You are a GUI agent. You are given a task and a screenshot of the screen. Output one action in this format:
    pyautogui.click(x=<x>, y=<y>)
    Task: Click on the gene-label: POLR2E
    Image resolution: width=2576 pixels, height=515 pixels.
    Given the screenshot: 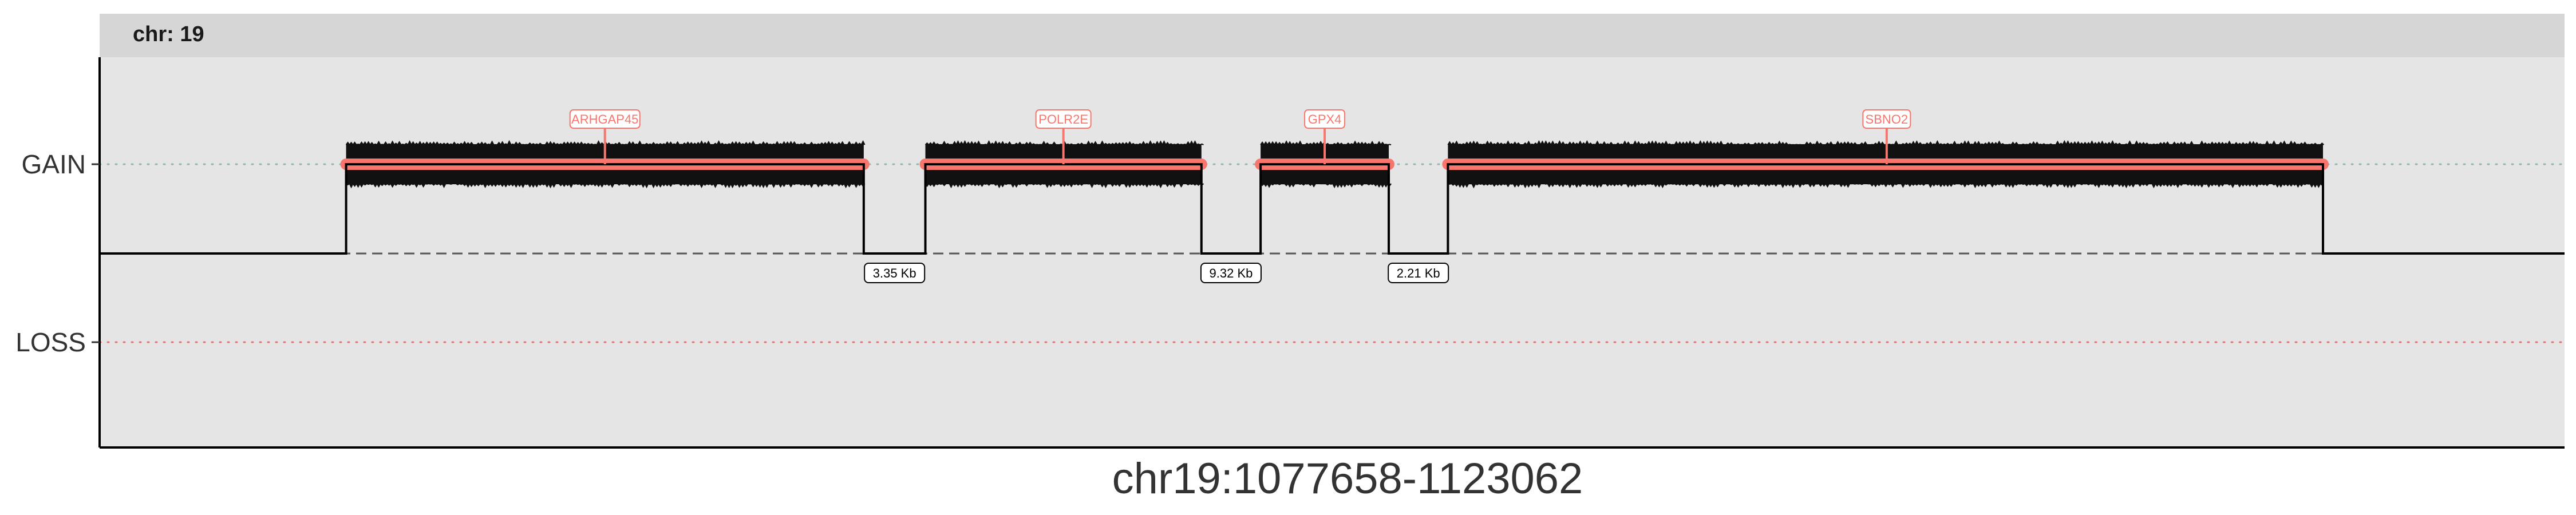 What is the action you would take?
    pyautogui.click(x=1063, y=136)
    